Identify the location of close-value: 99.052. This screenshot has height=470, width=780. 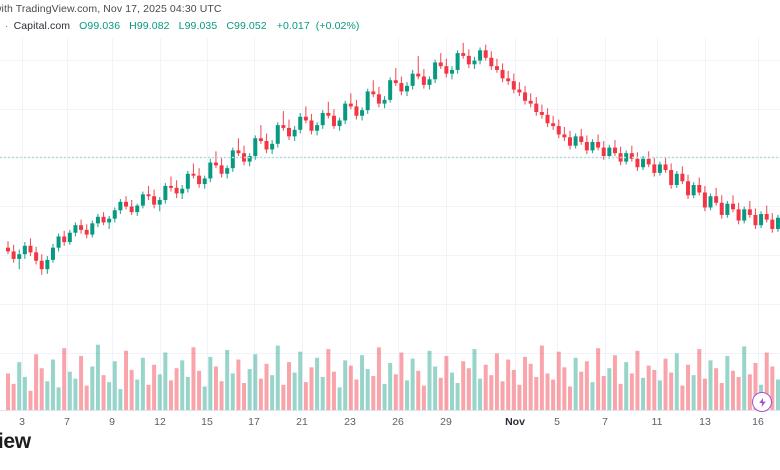
(250, 26).